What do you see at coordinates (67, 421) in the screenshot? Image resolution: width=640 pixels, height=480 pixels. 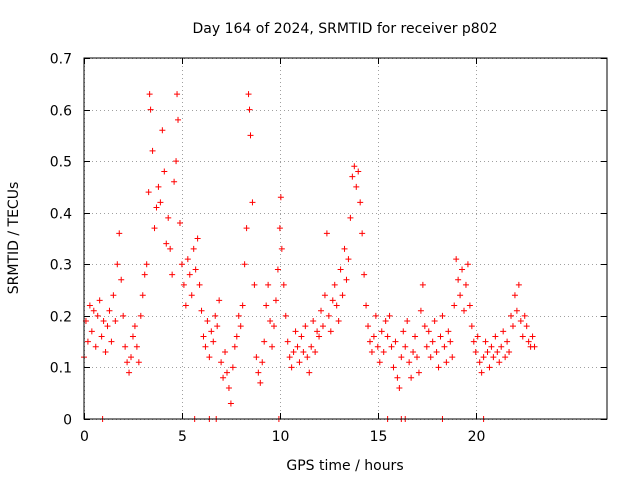 I see `y-tick-label: 0` at bounding box center [67, 421].